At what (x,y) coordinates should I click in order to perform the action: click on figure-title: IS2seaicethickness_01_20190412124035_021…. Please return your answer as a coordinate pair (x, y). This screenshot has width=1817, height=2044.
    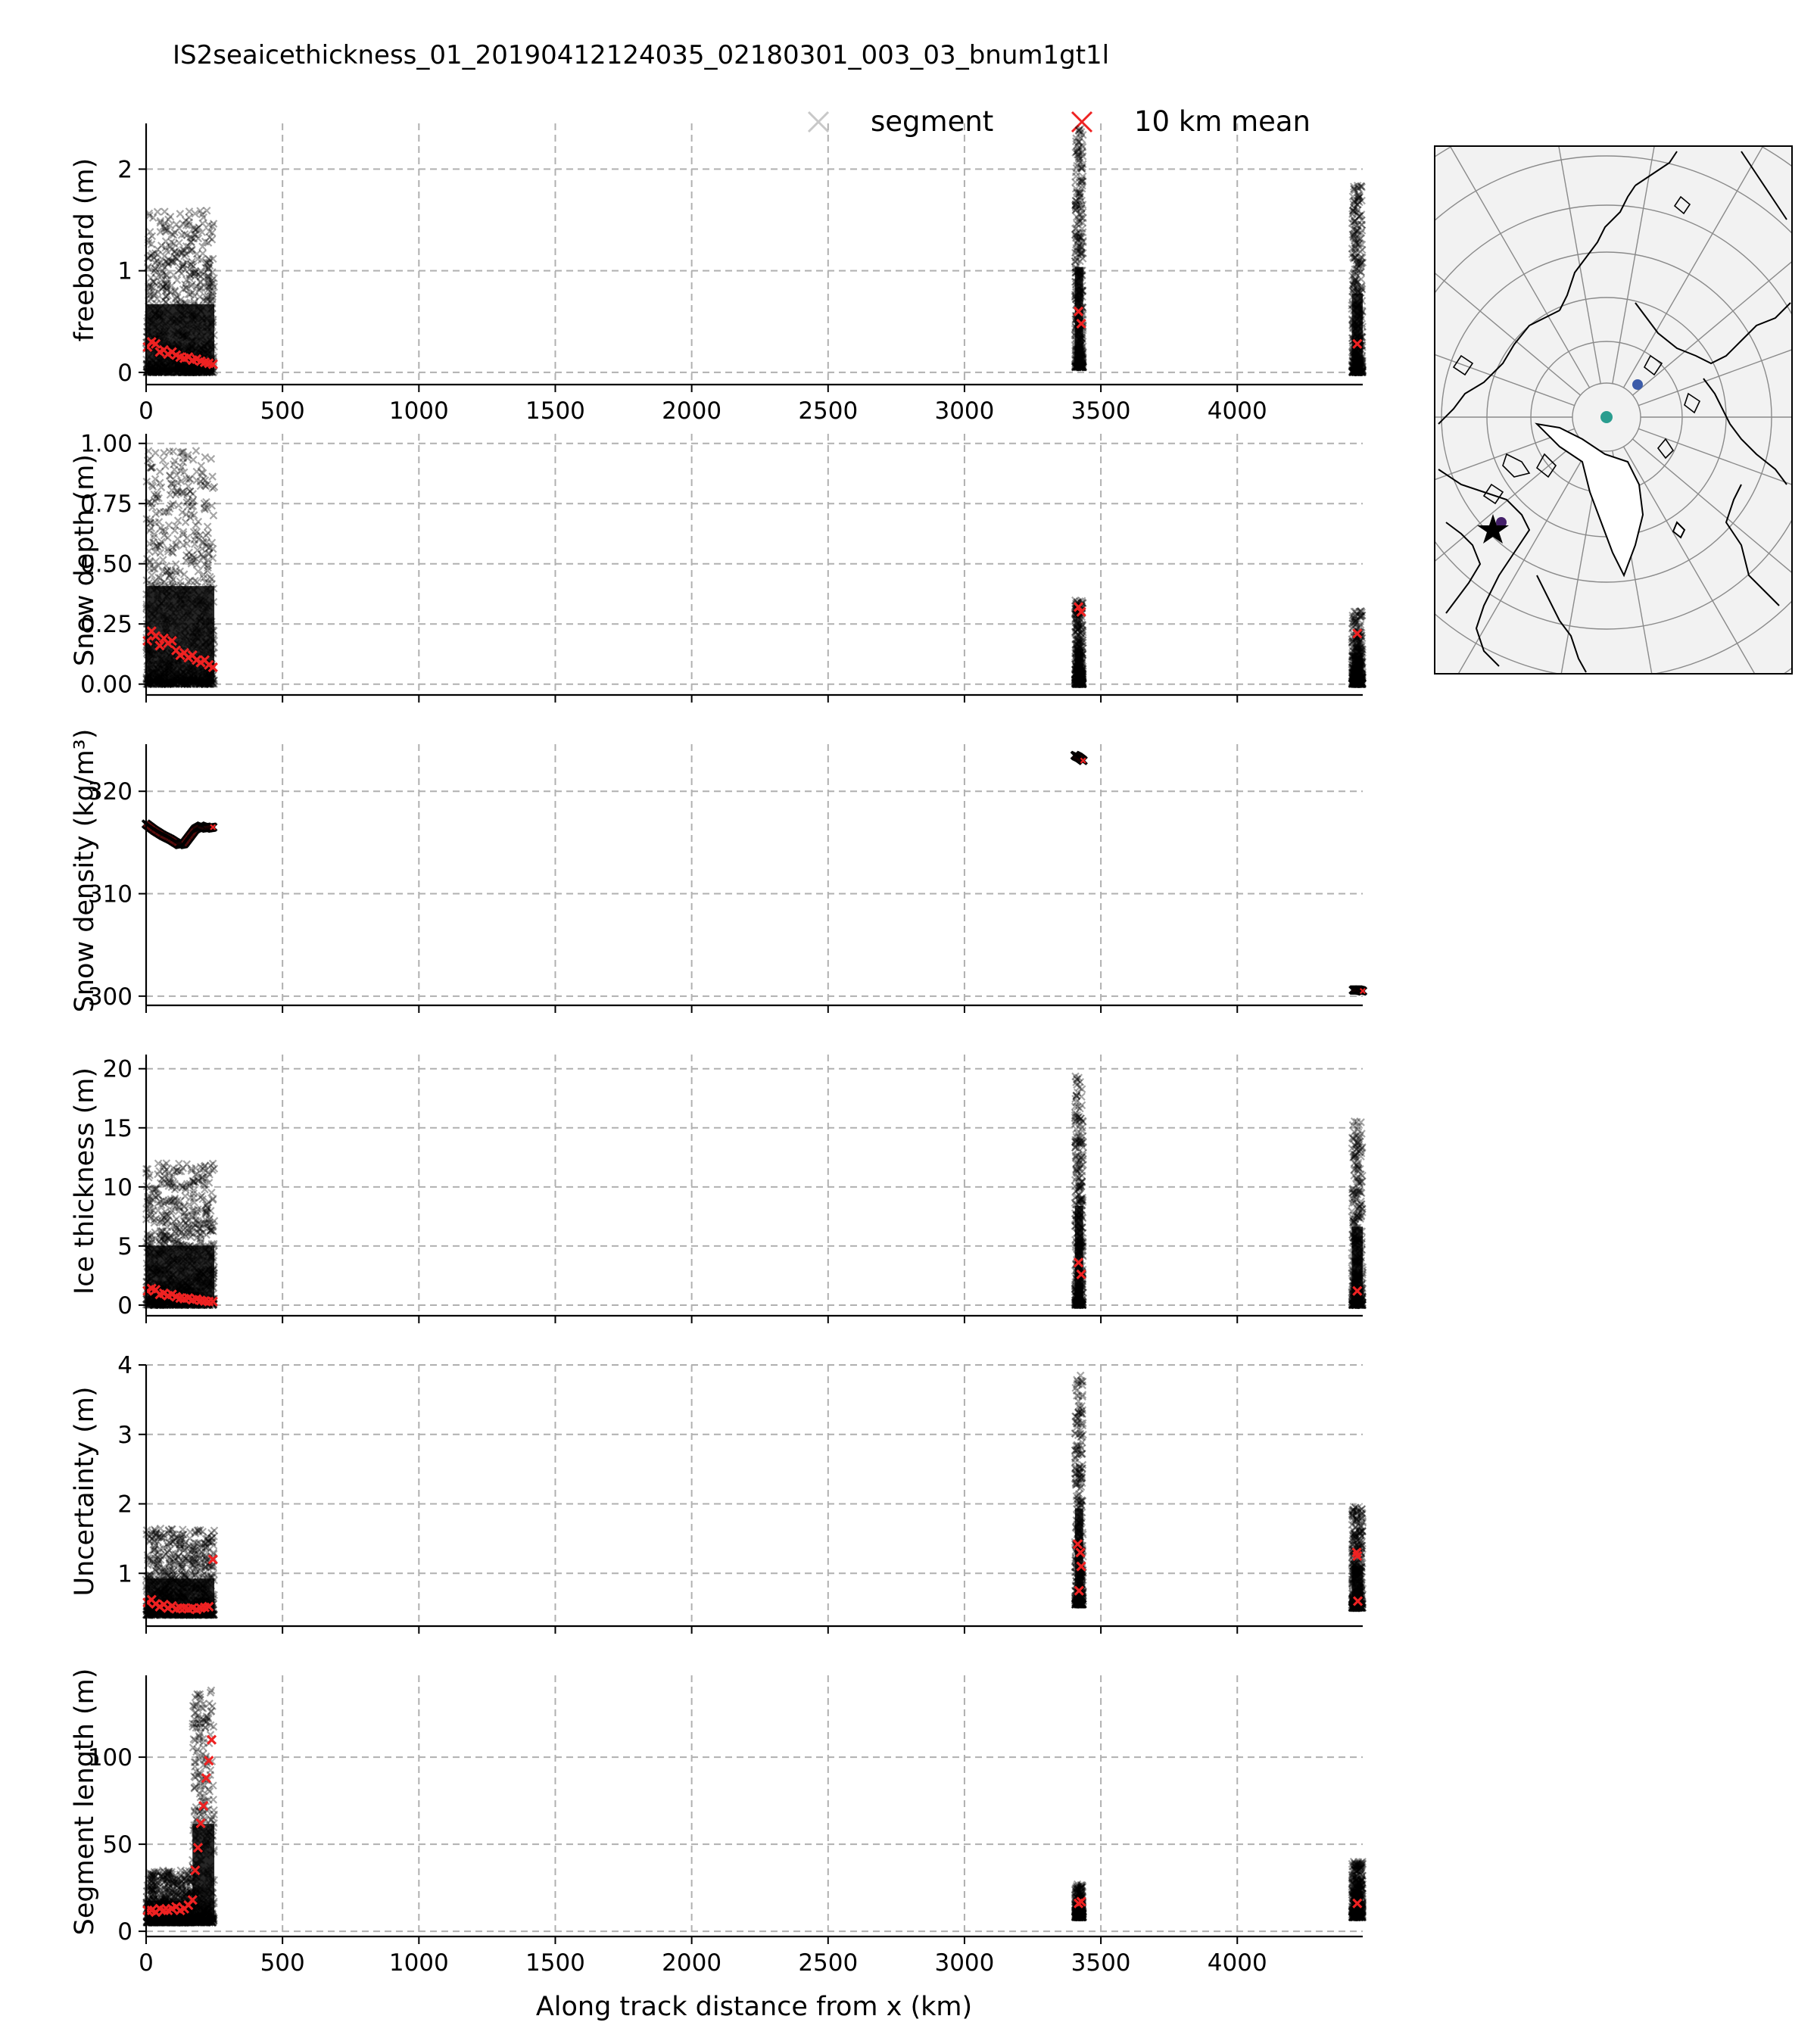
    Looking at the image, I should click on (641, 55).